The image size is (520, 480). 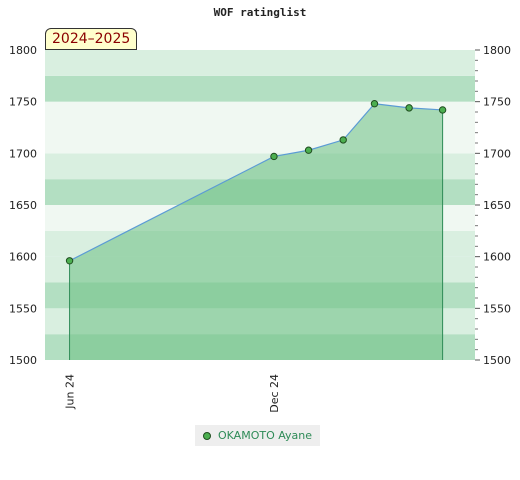 I want to click on y-tick-label-left: 1500, so click(x=23, y=360).